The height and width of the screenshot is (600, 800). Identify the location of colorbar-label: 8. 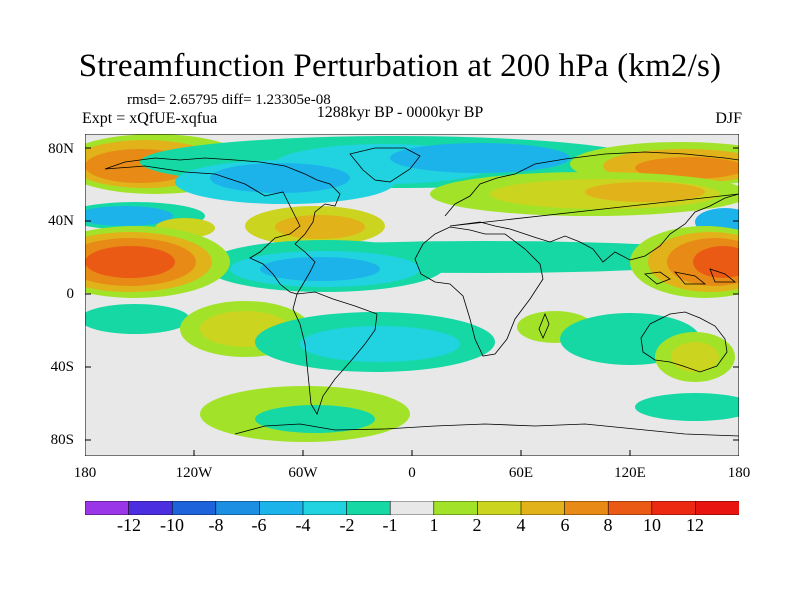
(608, 525).